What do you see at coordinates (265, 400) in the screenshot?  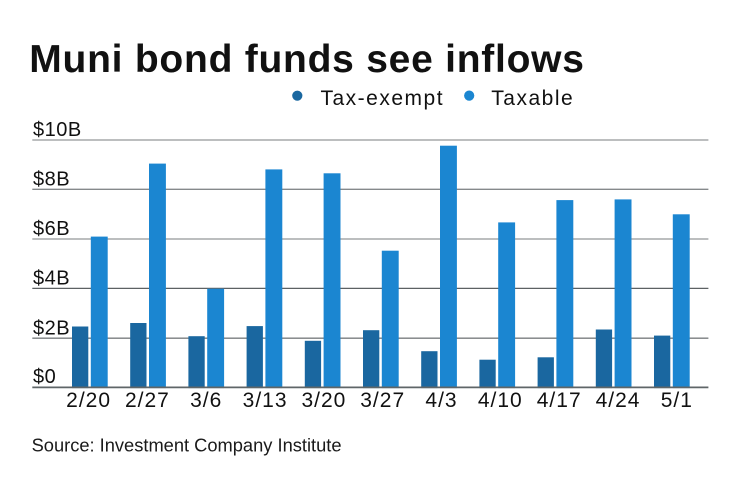 I see `svg-text: 3/13` at bounding box center [265, 400].